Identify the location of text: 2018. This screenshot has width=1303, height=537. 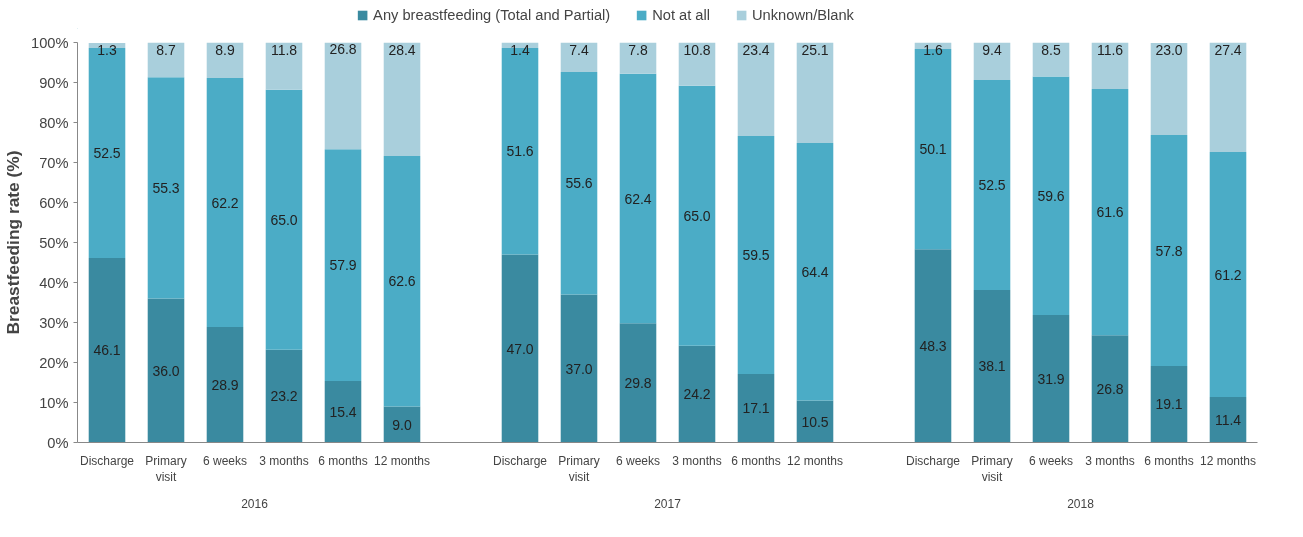
(1081, 503).